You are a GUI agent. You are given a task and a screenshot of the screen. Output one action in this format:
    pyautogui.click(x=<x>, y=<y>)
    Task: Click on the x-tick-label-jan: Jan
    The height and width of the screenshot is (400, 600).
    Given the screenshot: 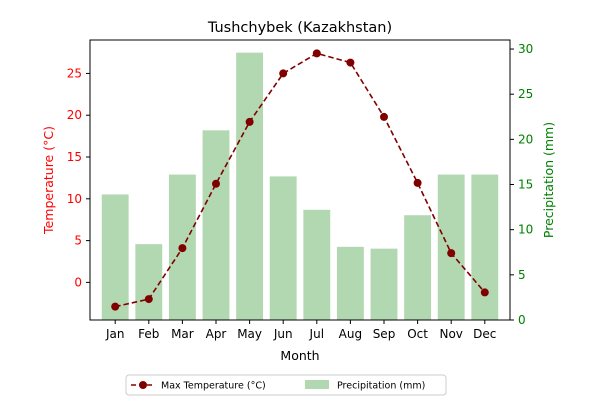 What is the action you would take?
    pyautogui.click(x=115, y=334)
    